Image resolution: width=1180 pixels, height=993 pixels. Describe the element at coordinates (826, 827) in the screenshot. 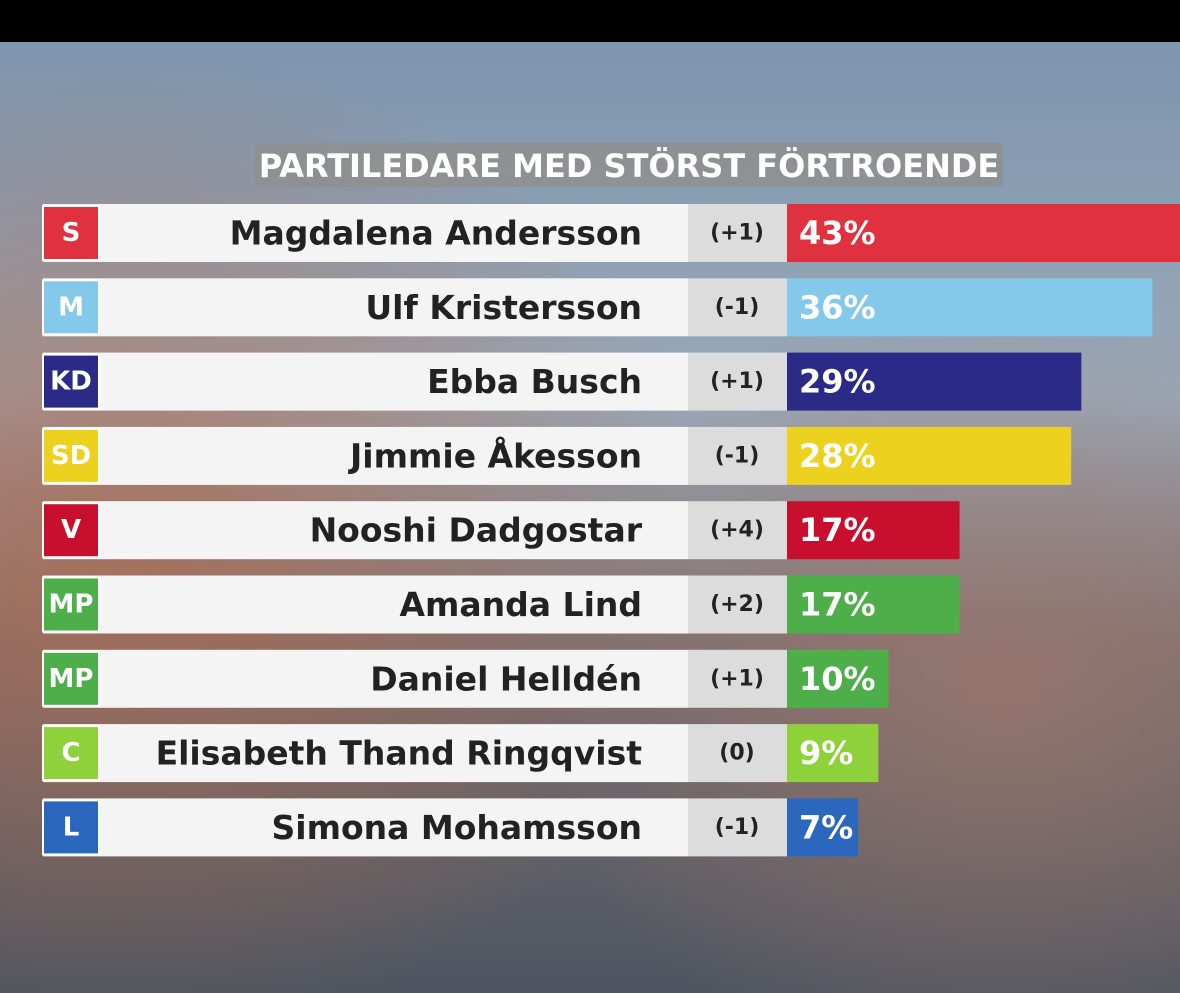

I see `value-label: 7%` at that location.